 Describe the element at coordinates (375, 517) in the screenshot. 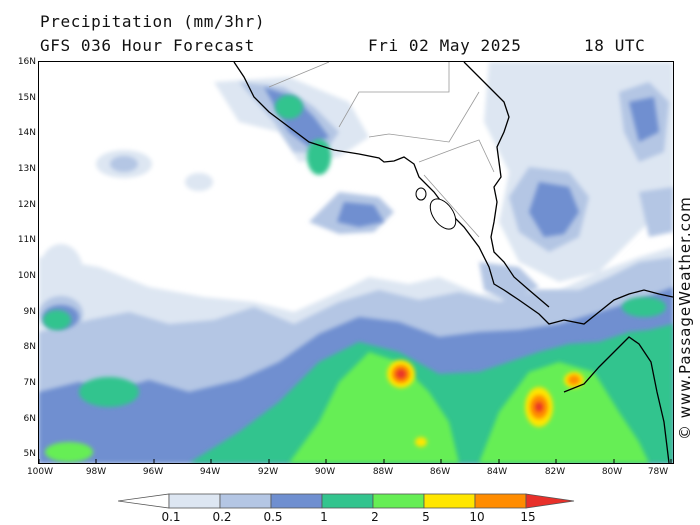

I see `legend-label: 2` at that location.